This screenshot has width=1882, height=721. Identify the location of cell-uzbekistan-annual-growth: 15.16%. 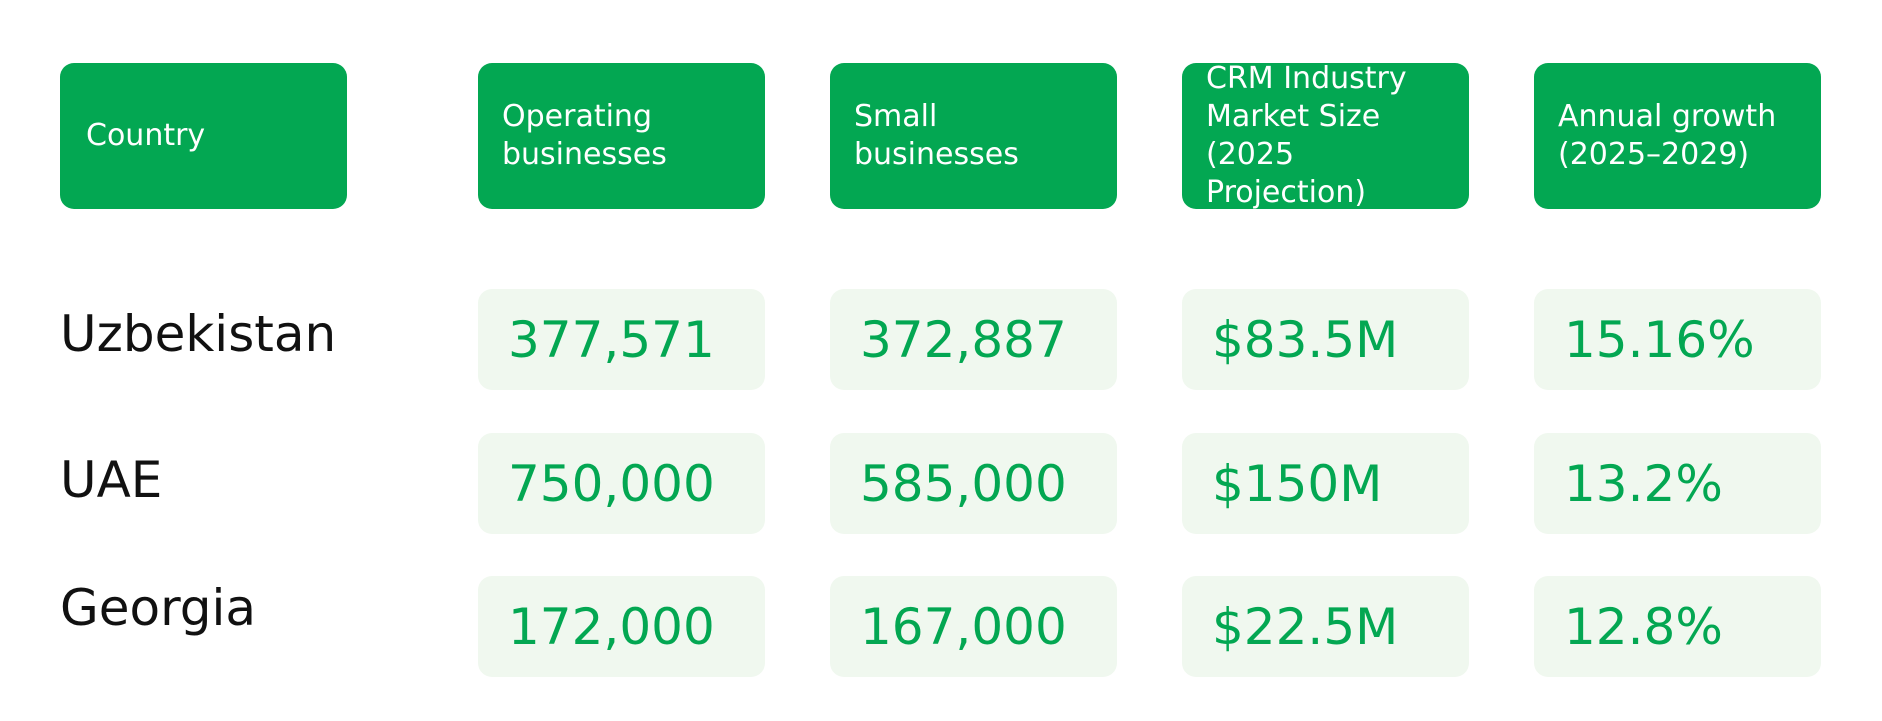
(1677, 339).